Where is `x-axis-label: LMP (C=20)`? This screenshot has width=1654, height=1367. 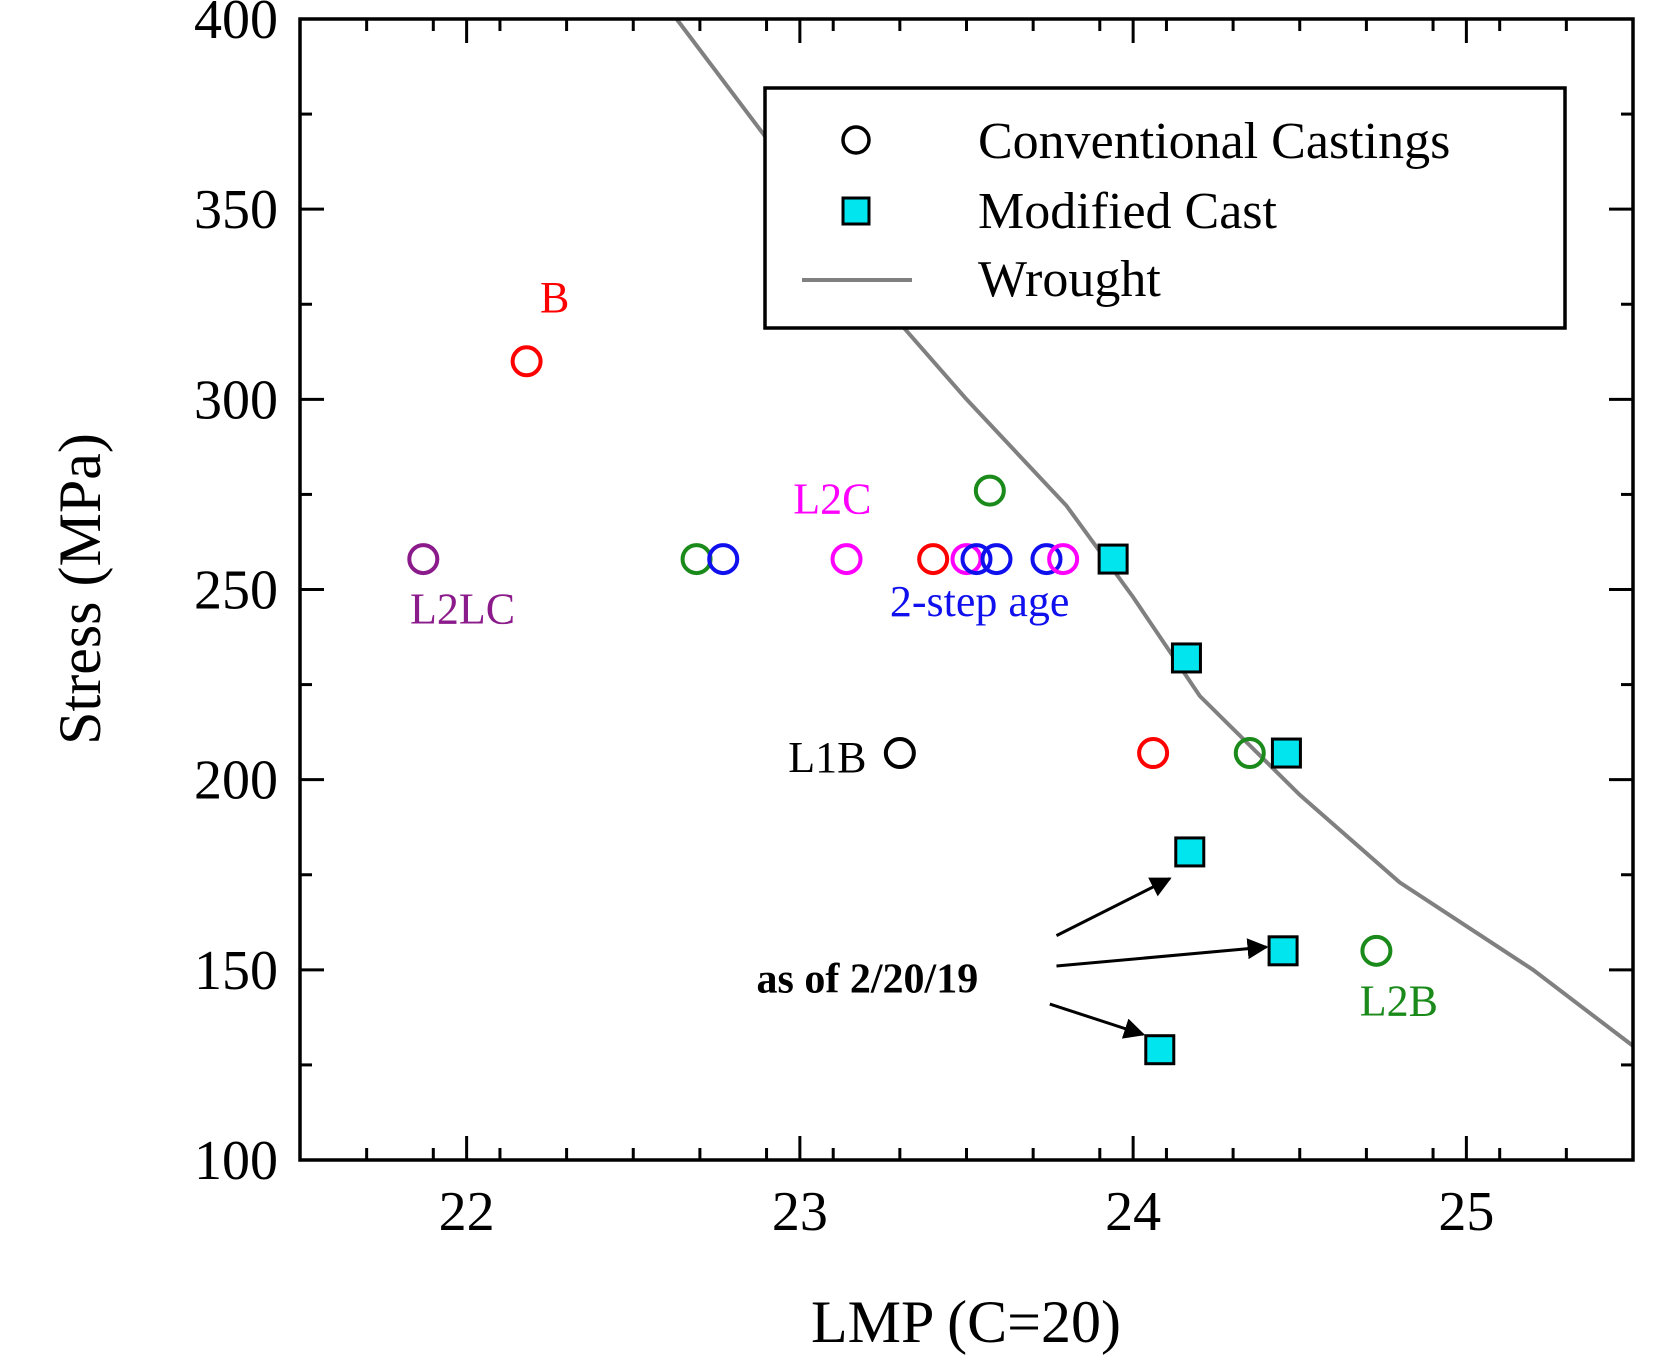 x-axis-label: LMP (C=20) is located at coordinates (966, 1322).